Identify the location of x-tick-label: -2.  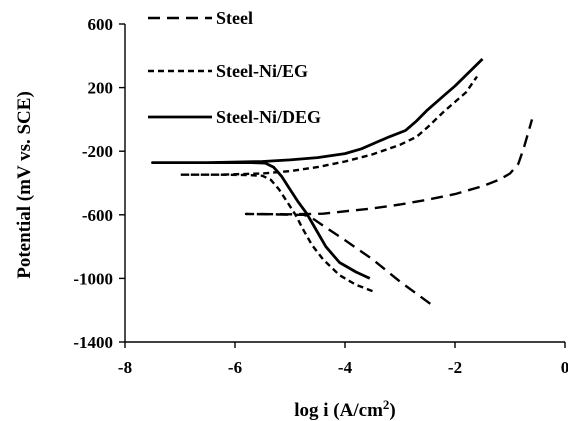
(455, 367).